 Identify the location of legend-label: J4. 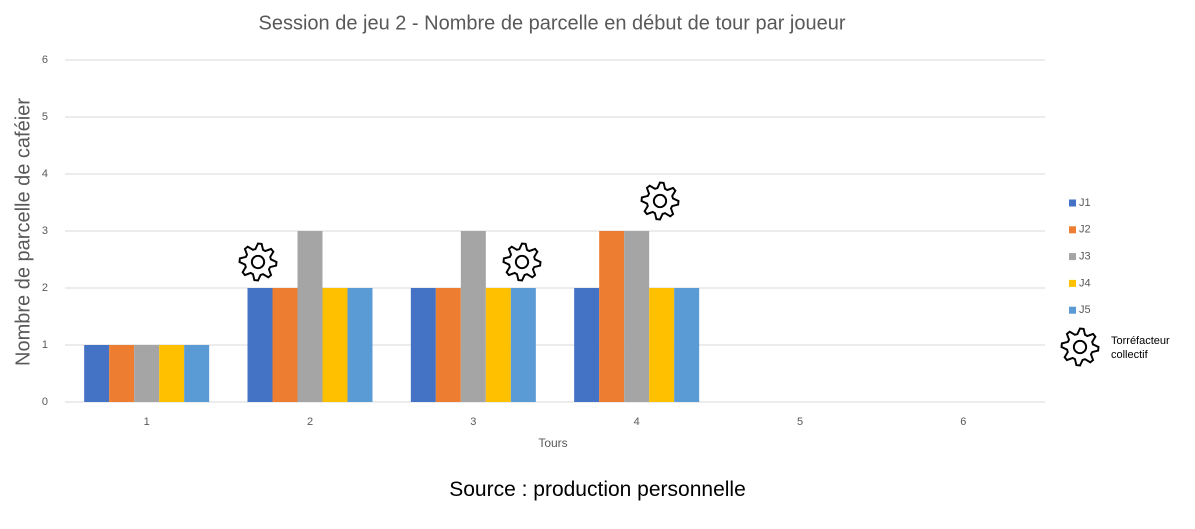
(1085, 283).